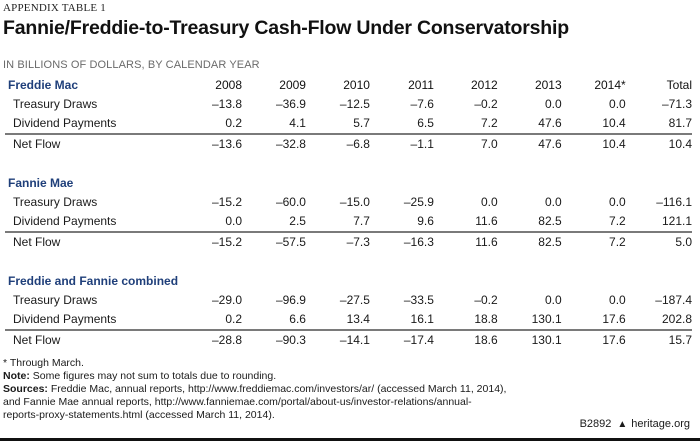 This screenshot has width=700, height=442. I want to click on cell-value: 2.5, so click(274, 222).